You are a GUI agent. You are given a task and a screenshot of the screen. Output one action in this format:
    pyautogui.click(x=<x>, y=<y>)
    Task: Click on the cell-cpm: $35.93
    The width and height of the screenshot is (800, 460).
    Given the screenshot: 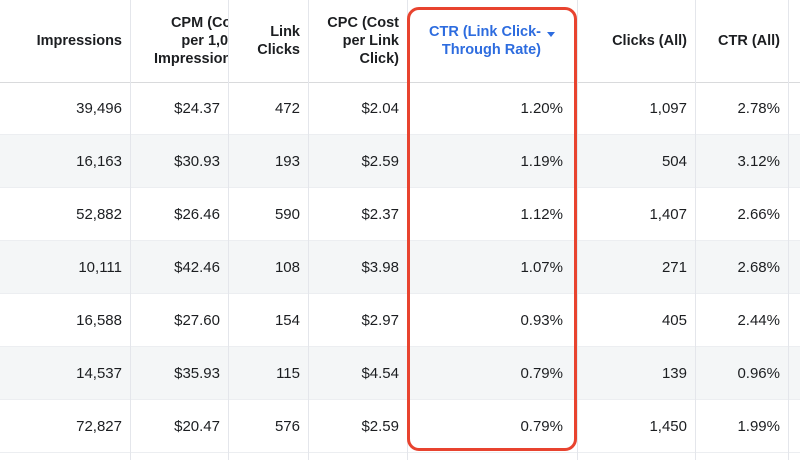 What is the action you would take?
    pyautogui.click(x=197, y=373)
    